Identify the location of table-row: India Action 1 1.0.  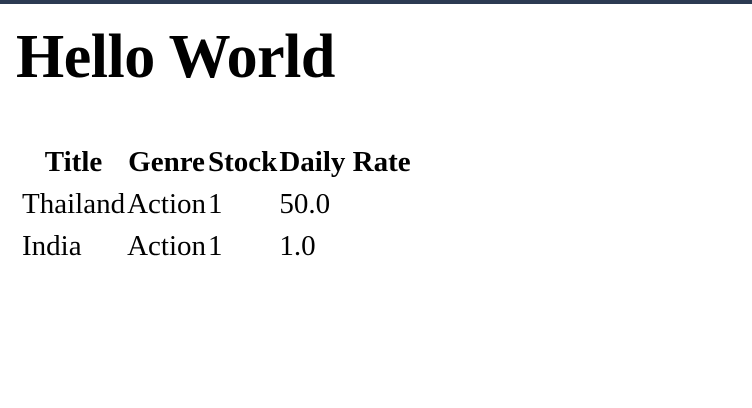
(216, 246).